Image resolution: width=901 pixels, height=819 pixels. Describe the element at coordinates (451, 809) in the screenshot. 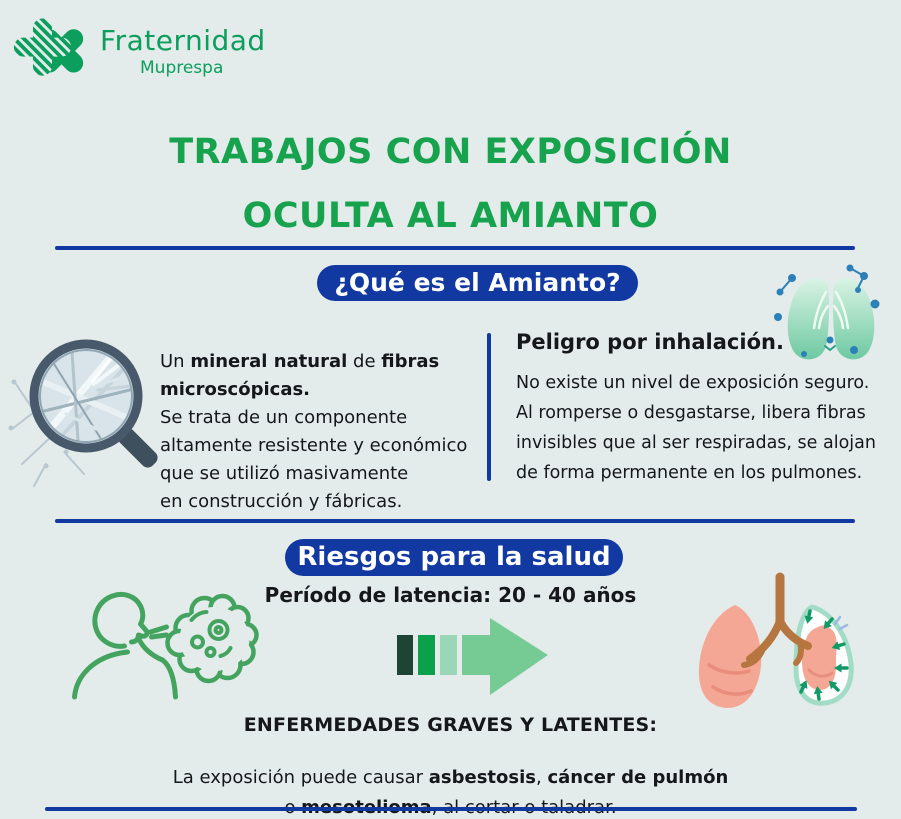

I see `divider-bottom` at that location.